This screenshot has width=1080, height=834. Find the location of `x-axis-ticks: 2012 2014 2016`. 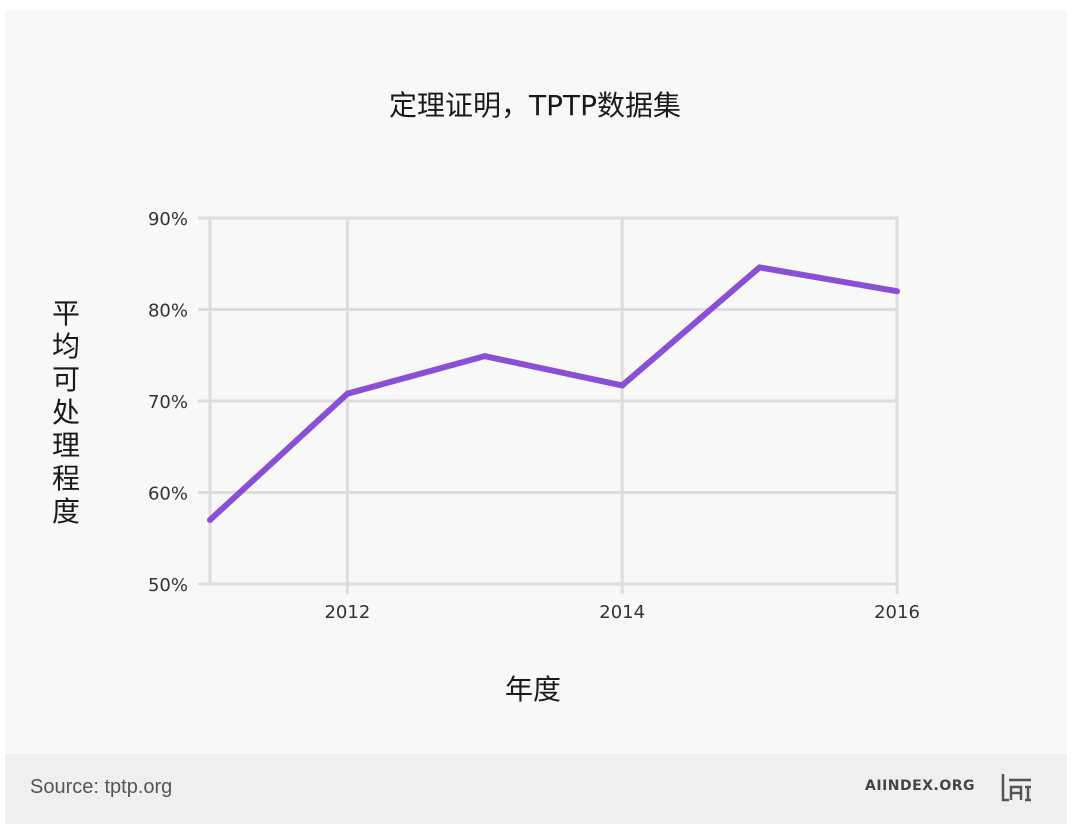

x-axis-ticks: 2012 2014 2016 is located at coordinates (621, 612).